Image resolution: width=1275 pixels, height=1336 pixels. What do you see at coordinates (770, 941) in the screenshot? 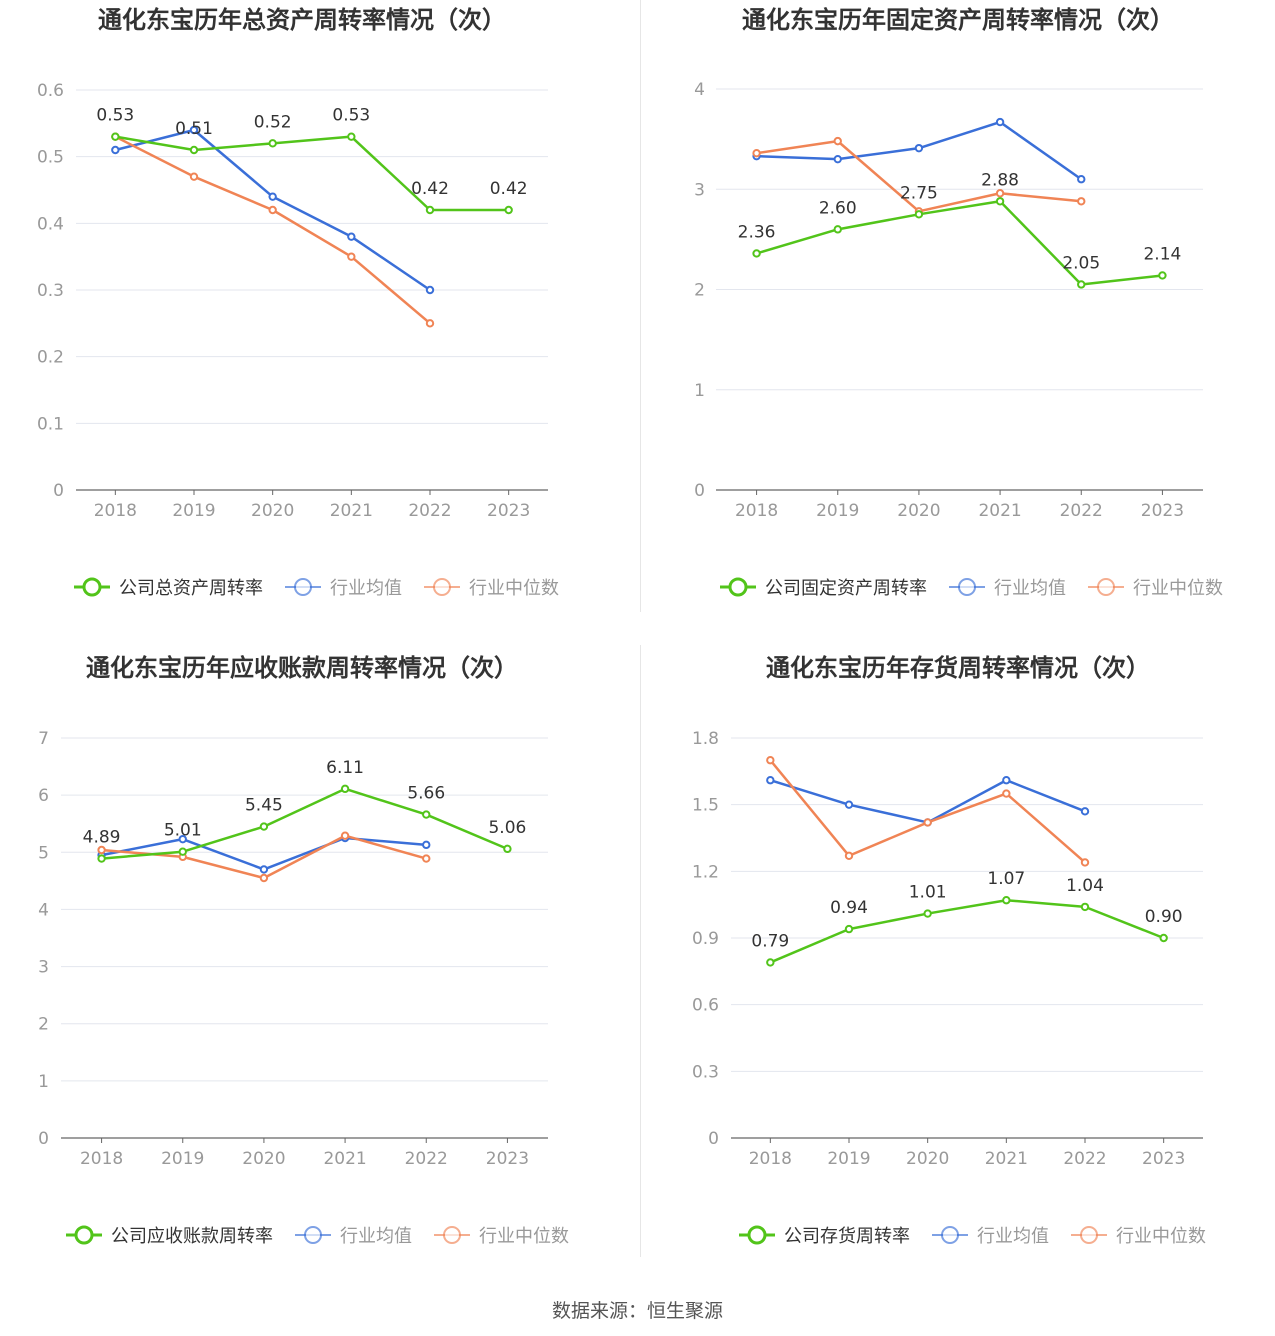
I see `data-label: 0.79` at bounding box center [770, 941].